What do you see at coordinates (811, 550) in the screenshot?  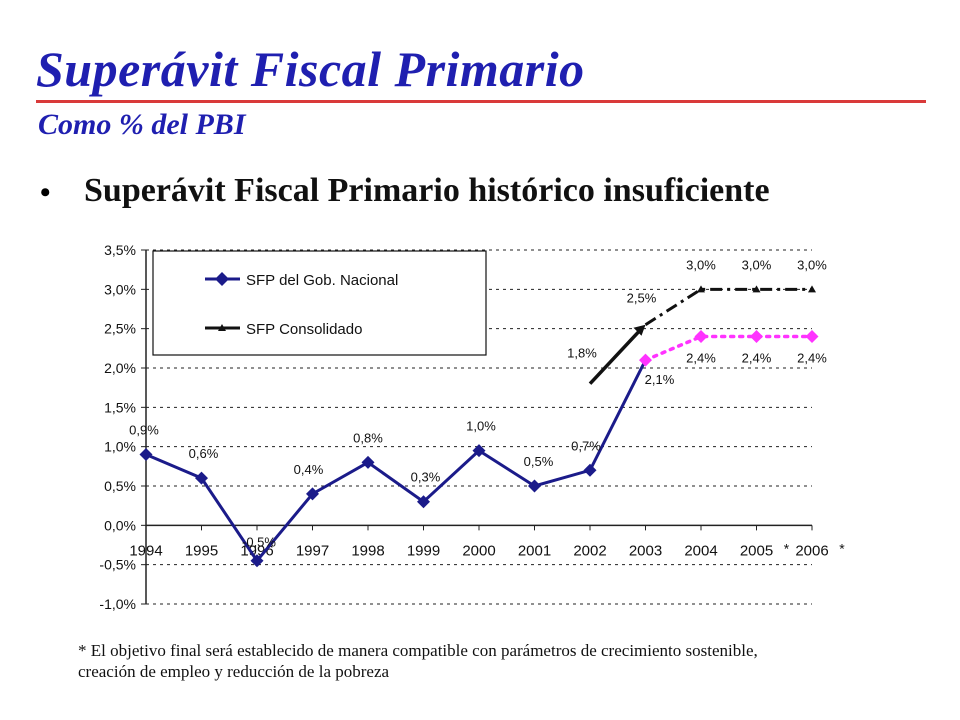 I see `x-tick-label: 2006` at bounding box center [811, 550].